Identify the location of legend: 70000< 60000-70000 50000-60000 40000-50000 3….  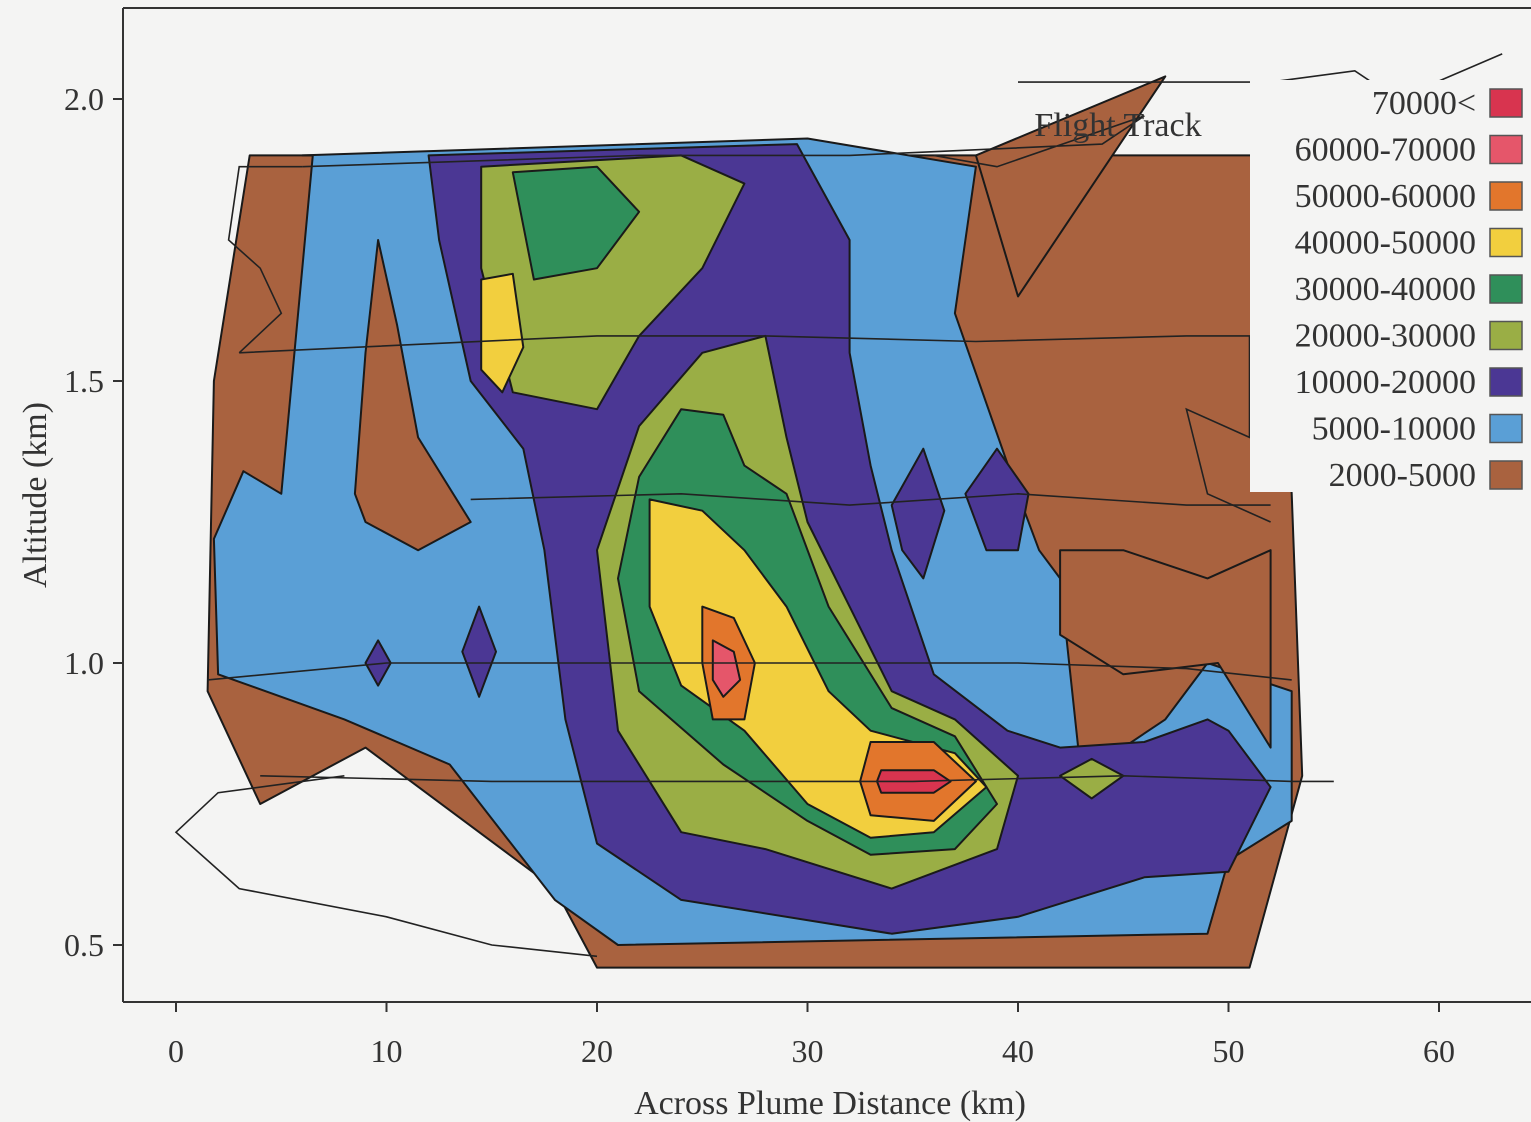
(1390, 287).